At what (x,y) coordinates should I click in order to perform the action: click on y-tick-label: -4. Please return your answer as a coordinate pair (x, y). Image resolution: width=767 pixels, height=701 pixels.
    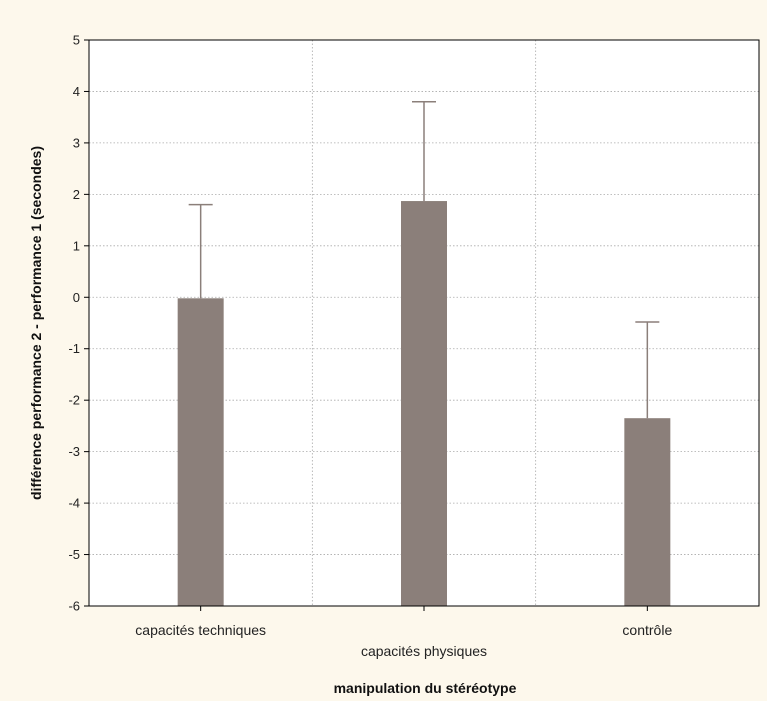
    Looking at the image, I should click on (74, 503).